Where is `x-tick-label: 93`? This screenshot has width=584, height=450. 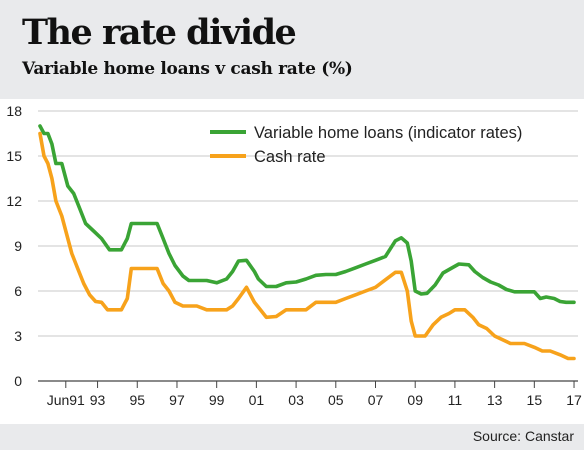
x-tick-label: 93 is located at coordinates (98, 400).